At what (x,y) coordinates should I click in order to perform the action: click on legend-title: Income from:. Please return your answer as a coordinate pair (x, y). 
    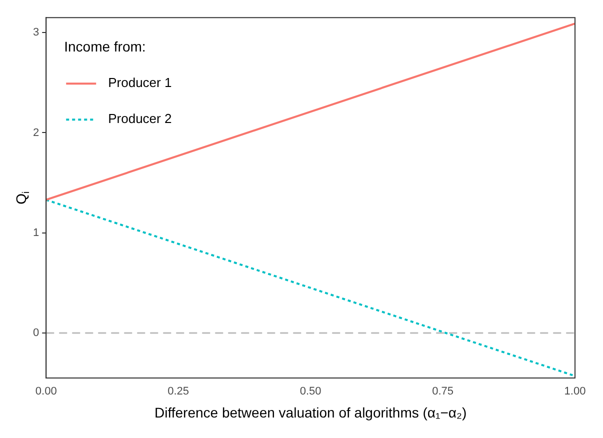
    Looking at the image, I should click on (105, 46).